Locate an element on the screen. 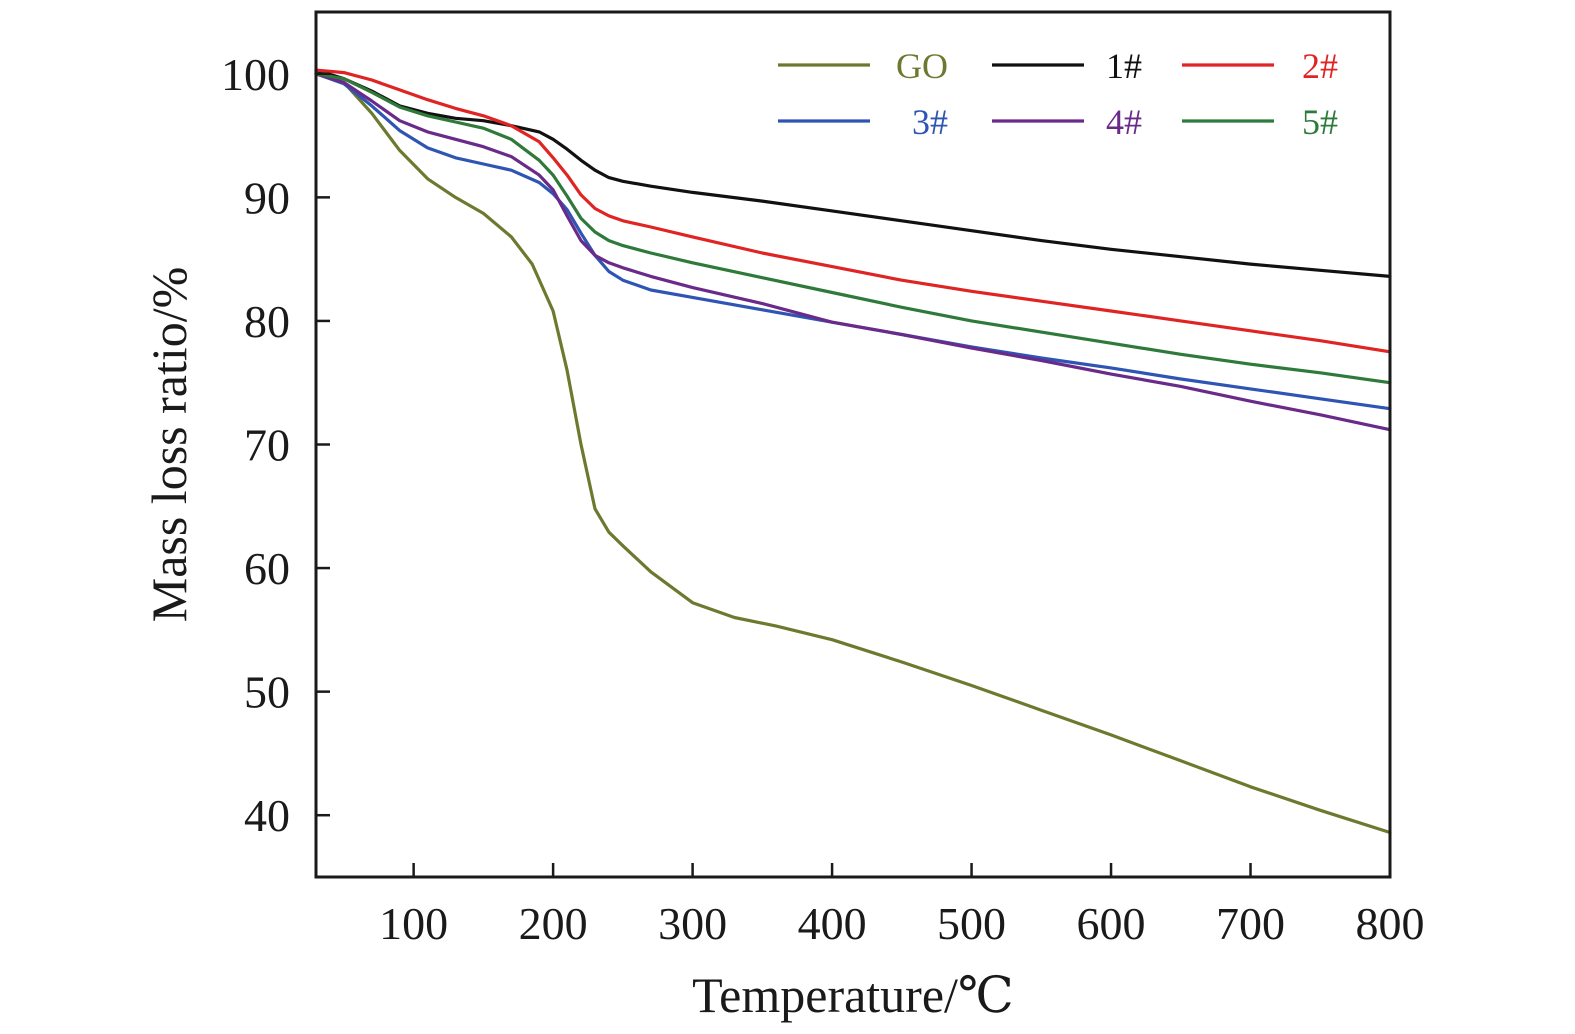 The height and width of the screenshot is (1034, 1575). x-tick-label: 400 is located at coordinates (832, 923).